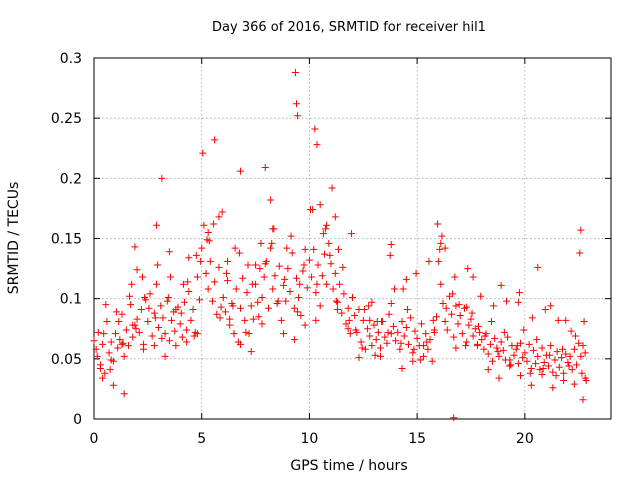 The image size is (640, 480). What do you see at coordinates (77, 420) in the screenshot?
I see `y-tick-label: 0` at bounding box center [77, 420].